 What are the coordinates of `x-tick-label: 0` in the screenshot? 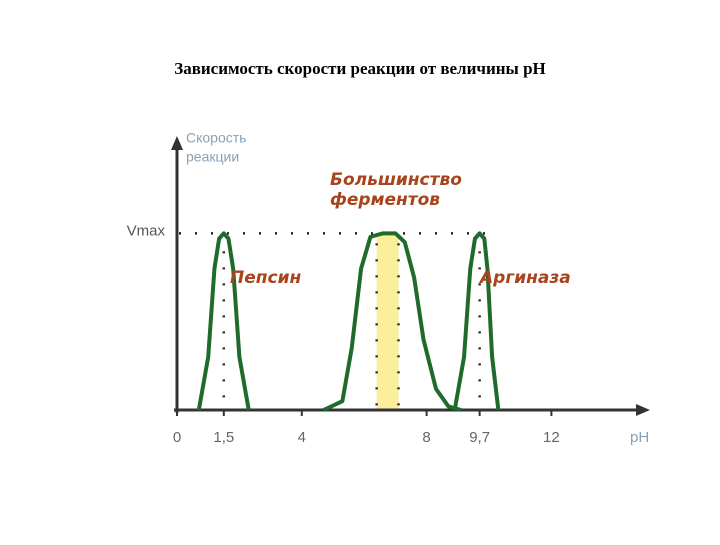 It's located at (177, 437).